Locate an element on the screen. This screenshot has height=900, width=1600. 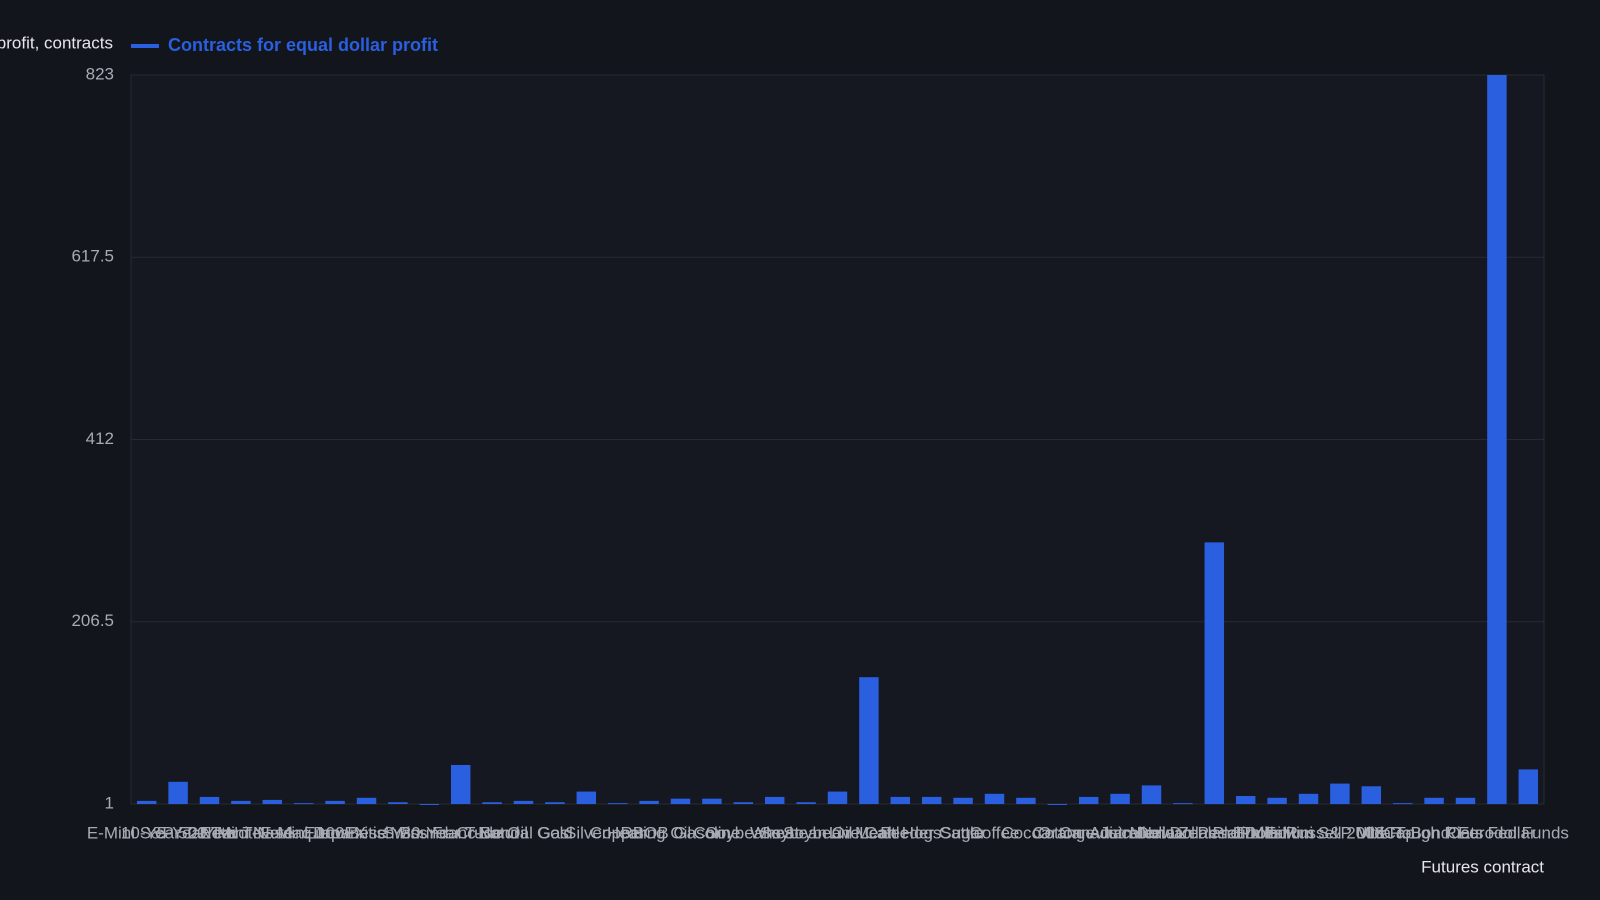
x-tick-label: Sugar is located at coordinates (963, 832).